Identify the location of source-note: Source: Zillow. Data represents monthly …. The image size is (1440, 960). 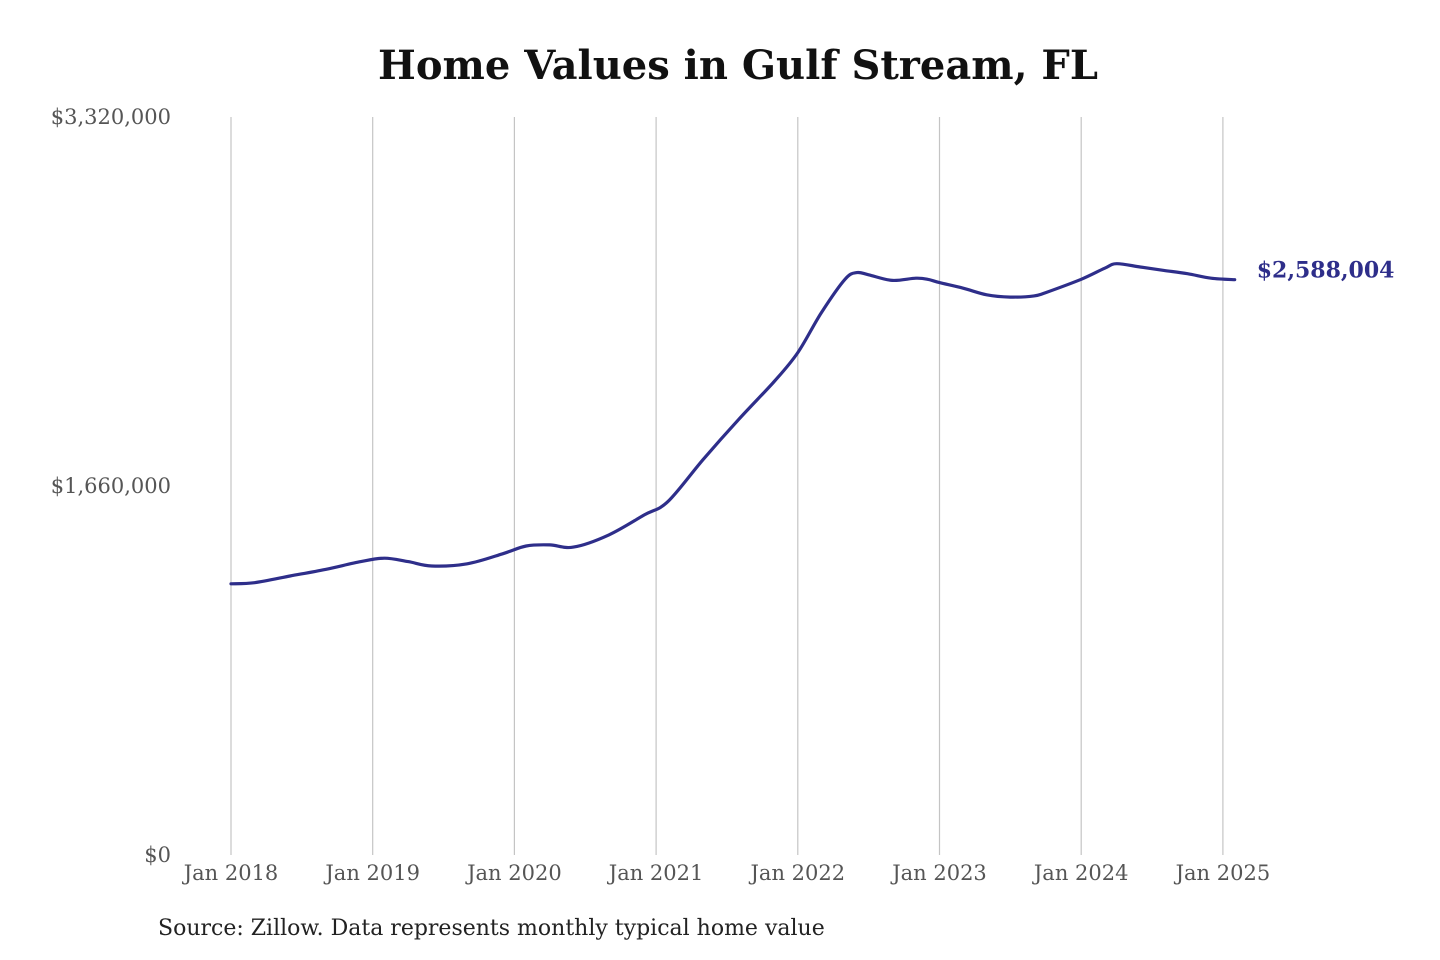
(491, 928).